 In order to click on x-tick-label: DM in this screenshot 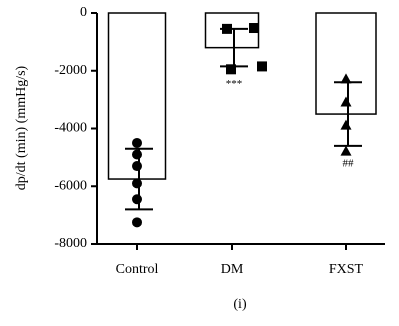, I will do `click(232, 269)`.